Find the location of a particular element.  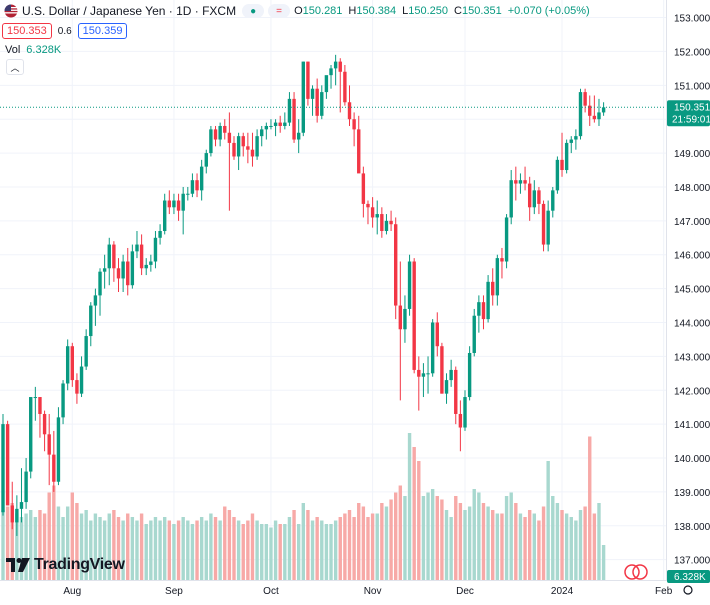

events-icon is located at coordinates (632, 572).